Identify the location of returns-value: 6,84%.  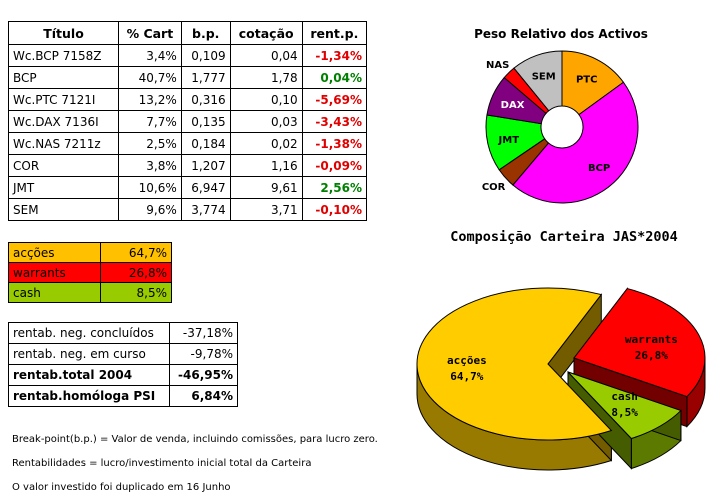
(203, 396).